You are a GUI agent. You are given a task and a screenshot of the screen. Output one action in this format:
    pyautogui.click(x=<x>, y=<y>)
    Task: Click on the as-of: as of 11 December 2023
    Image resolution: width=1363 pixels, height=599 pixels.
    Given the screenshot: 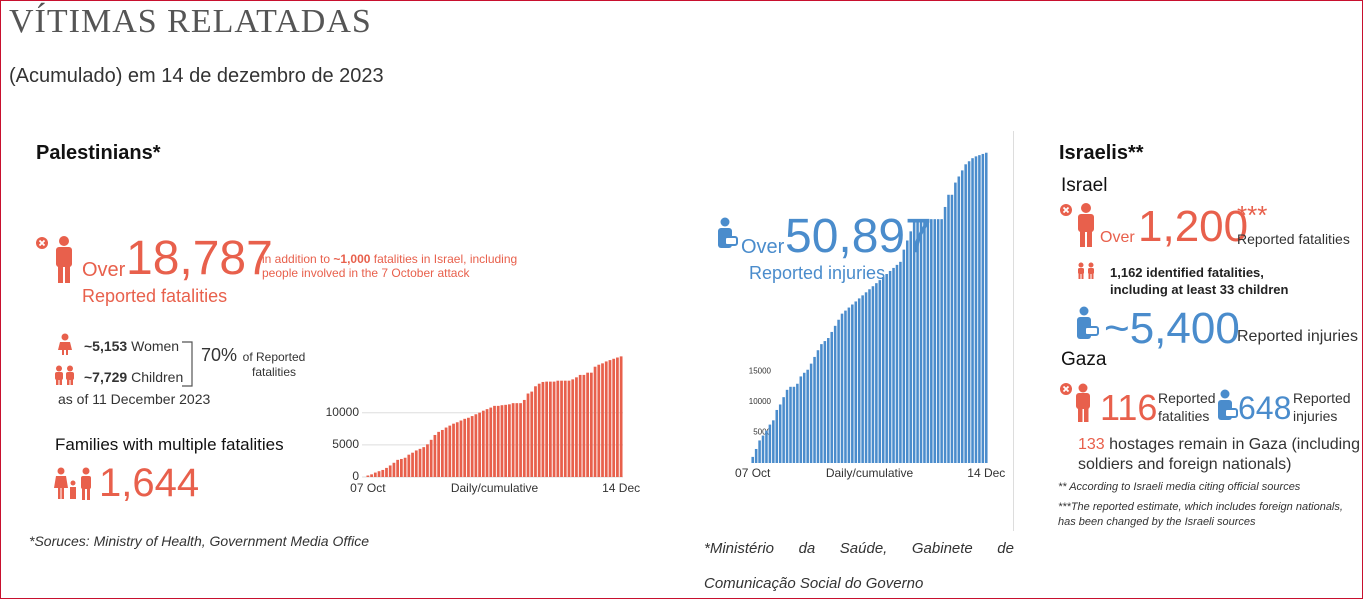 What is the action you would take?
    pyautogui.click(x=134, y=399)
    